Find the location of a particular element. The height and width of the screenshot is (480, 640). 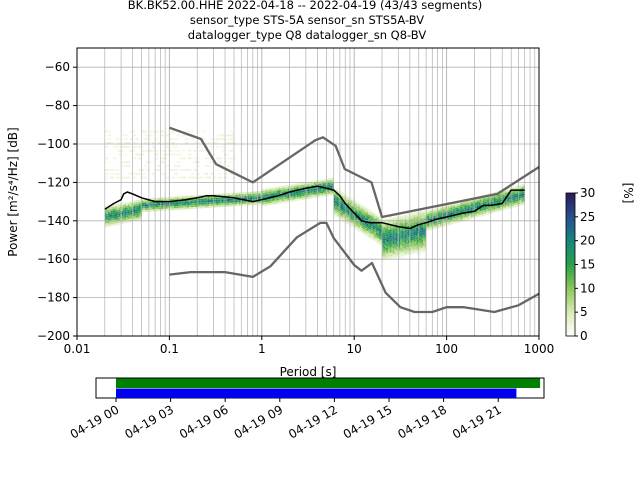

data-coverage-bar is located at coordinates (328, 383).